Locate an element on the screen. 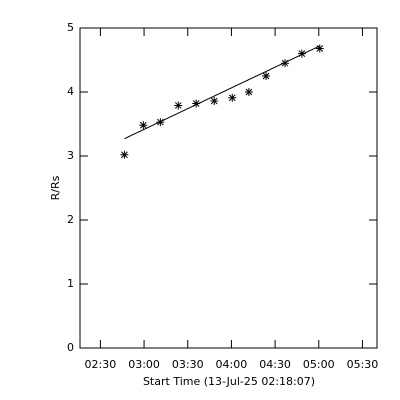 The height and width of the screenshot is (400, 400). x-tick-label: 02:30 is located at coordinates (101, 364).